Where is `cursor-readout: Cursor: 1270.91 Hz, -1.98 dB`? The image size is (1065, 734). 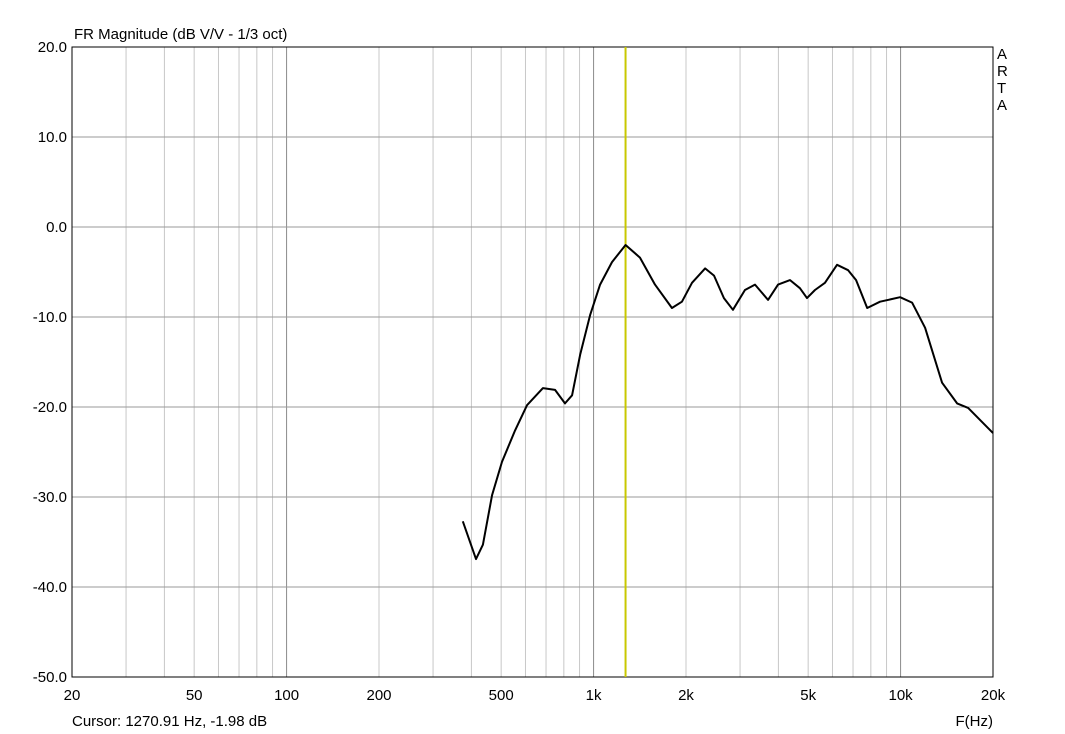
cursor-readout: Cursor: 1270.91 Hz, -1.98 dB is located at coordinates (169, 721).